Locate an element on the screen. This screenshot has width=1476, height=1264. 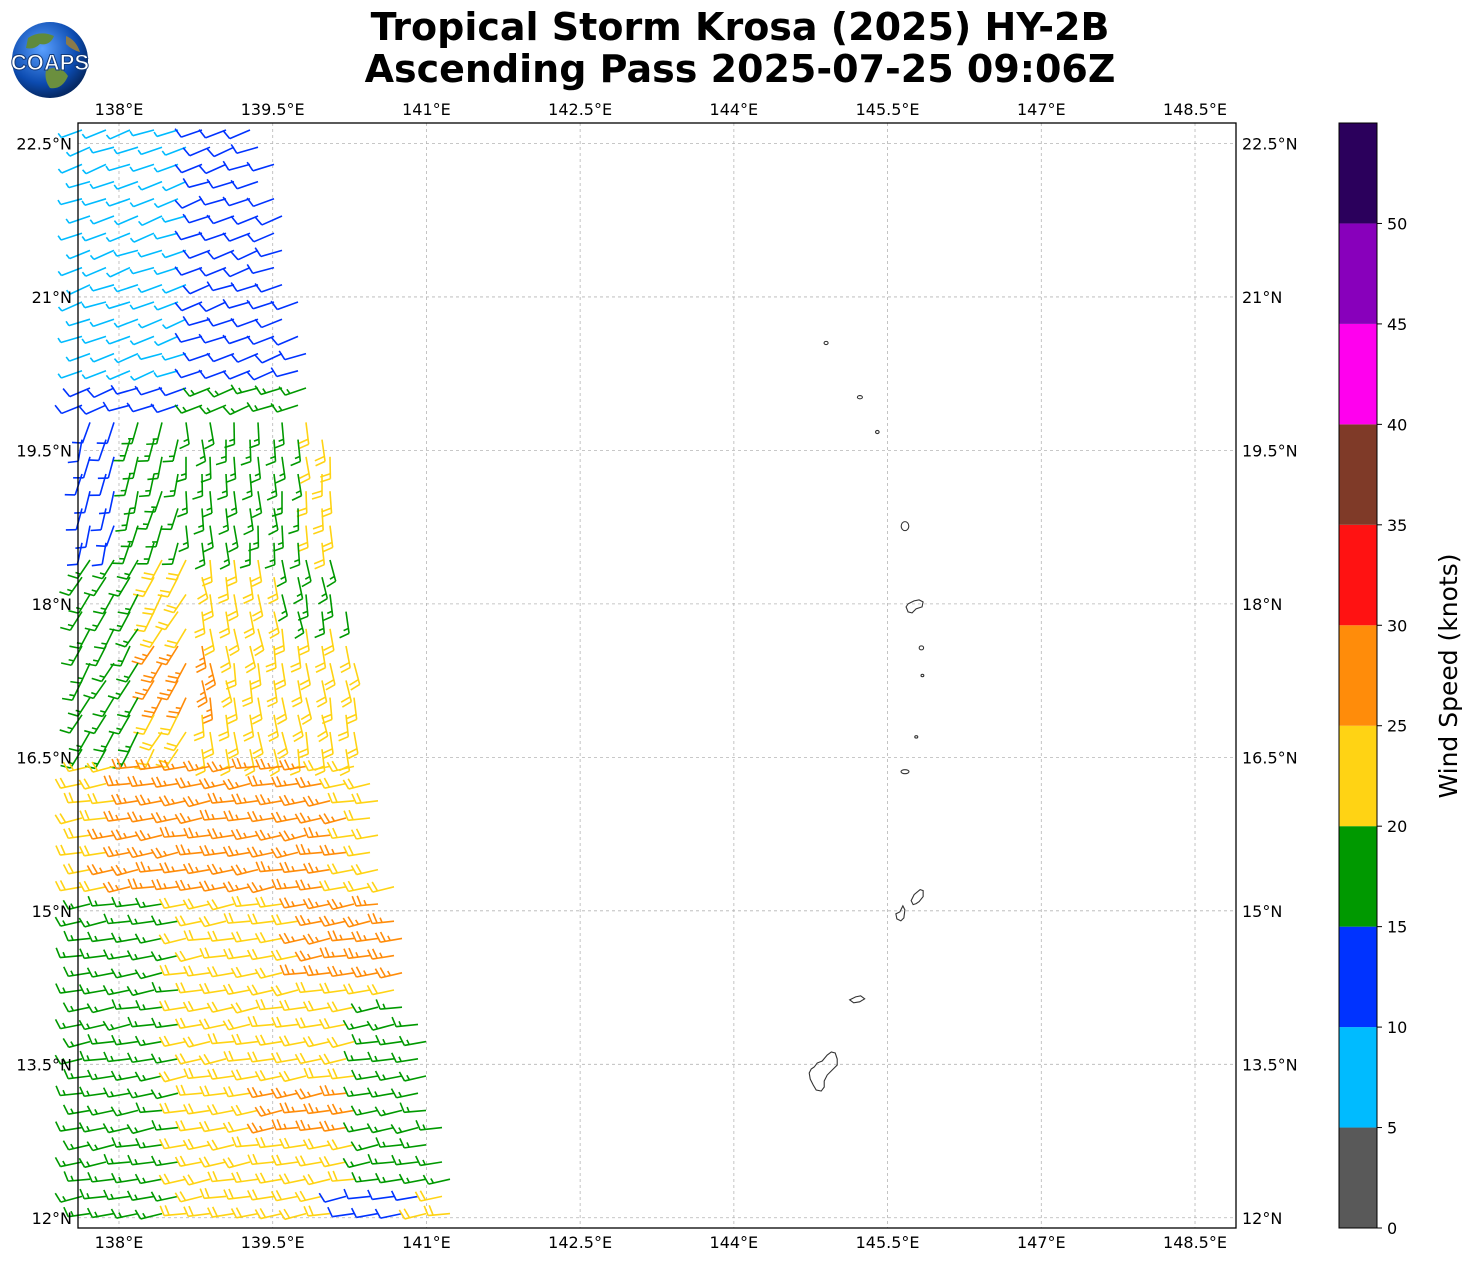
colorbar-tick-label: 20 is located at coordinates (1397, 826).